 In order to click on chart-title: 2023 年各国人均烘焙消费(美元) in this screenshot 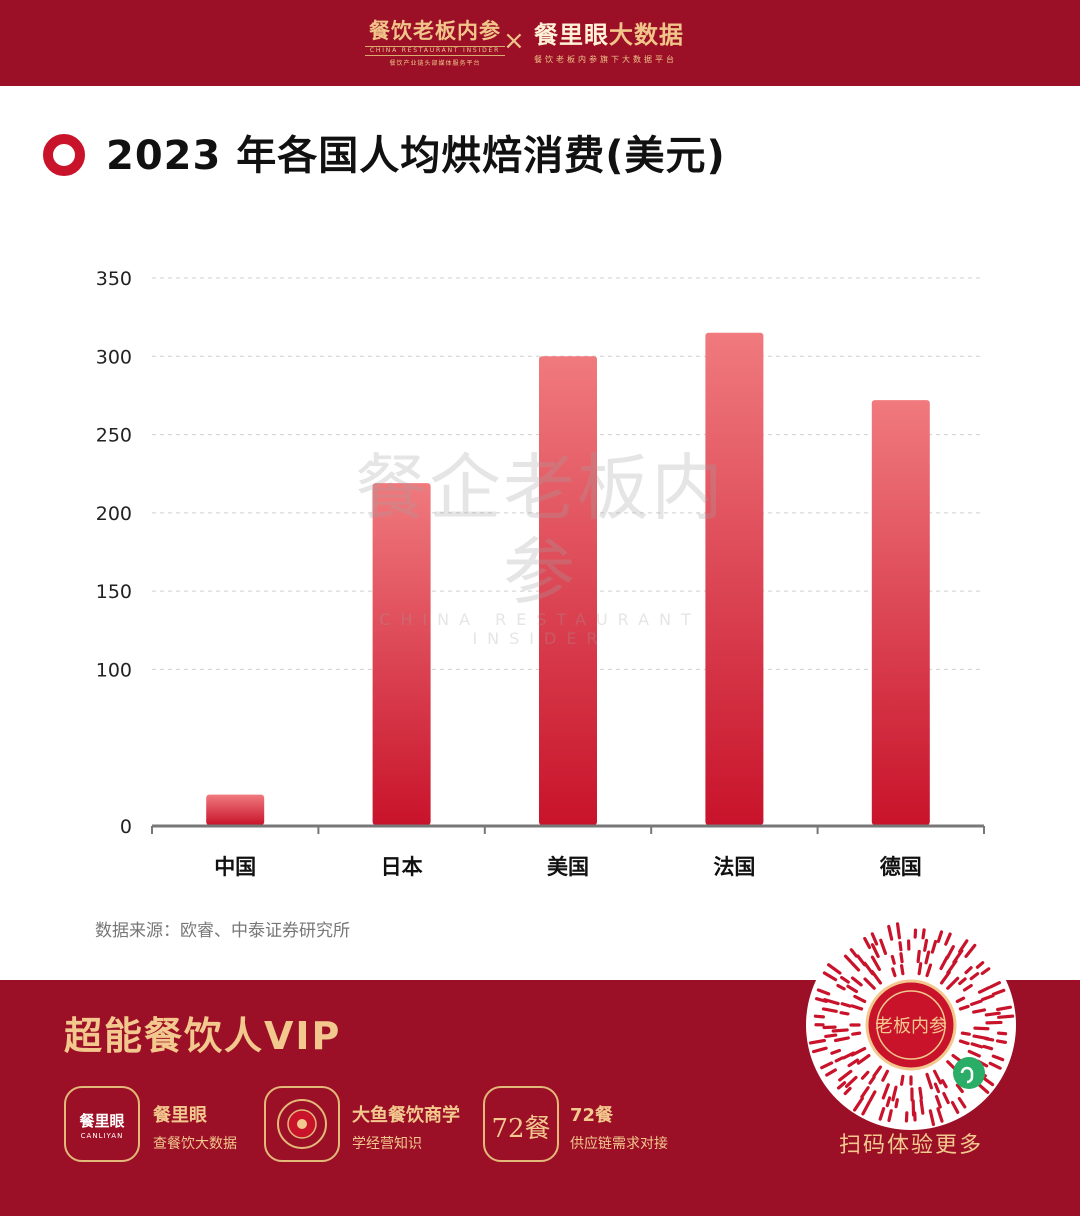, I will do `click(416, 156)`.